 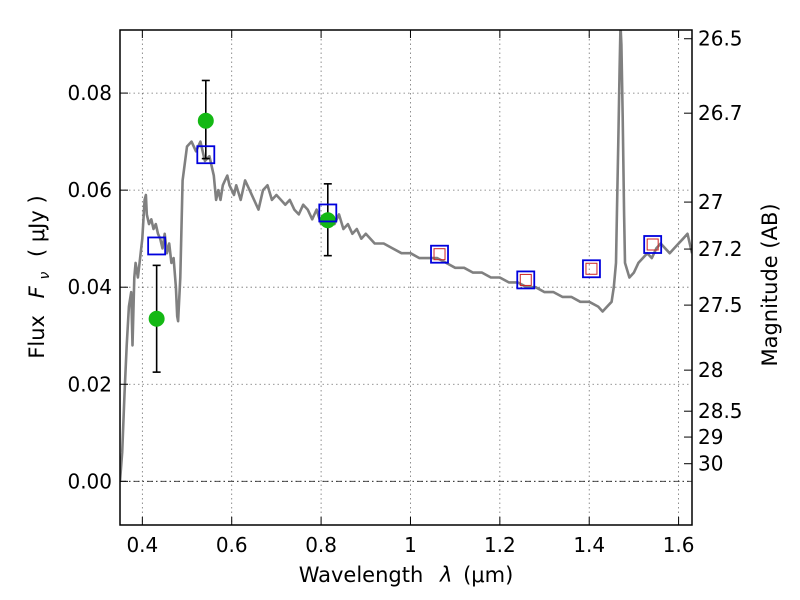 What do you see at coordinates (321, 545) in the screenshot?
I see `x-tick-label: 0.8` at bounding box center [321, 545].